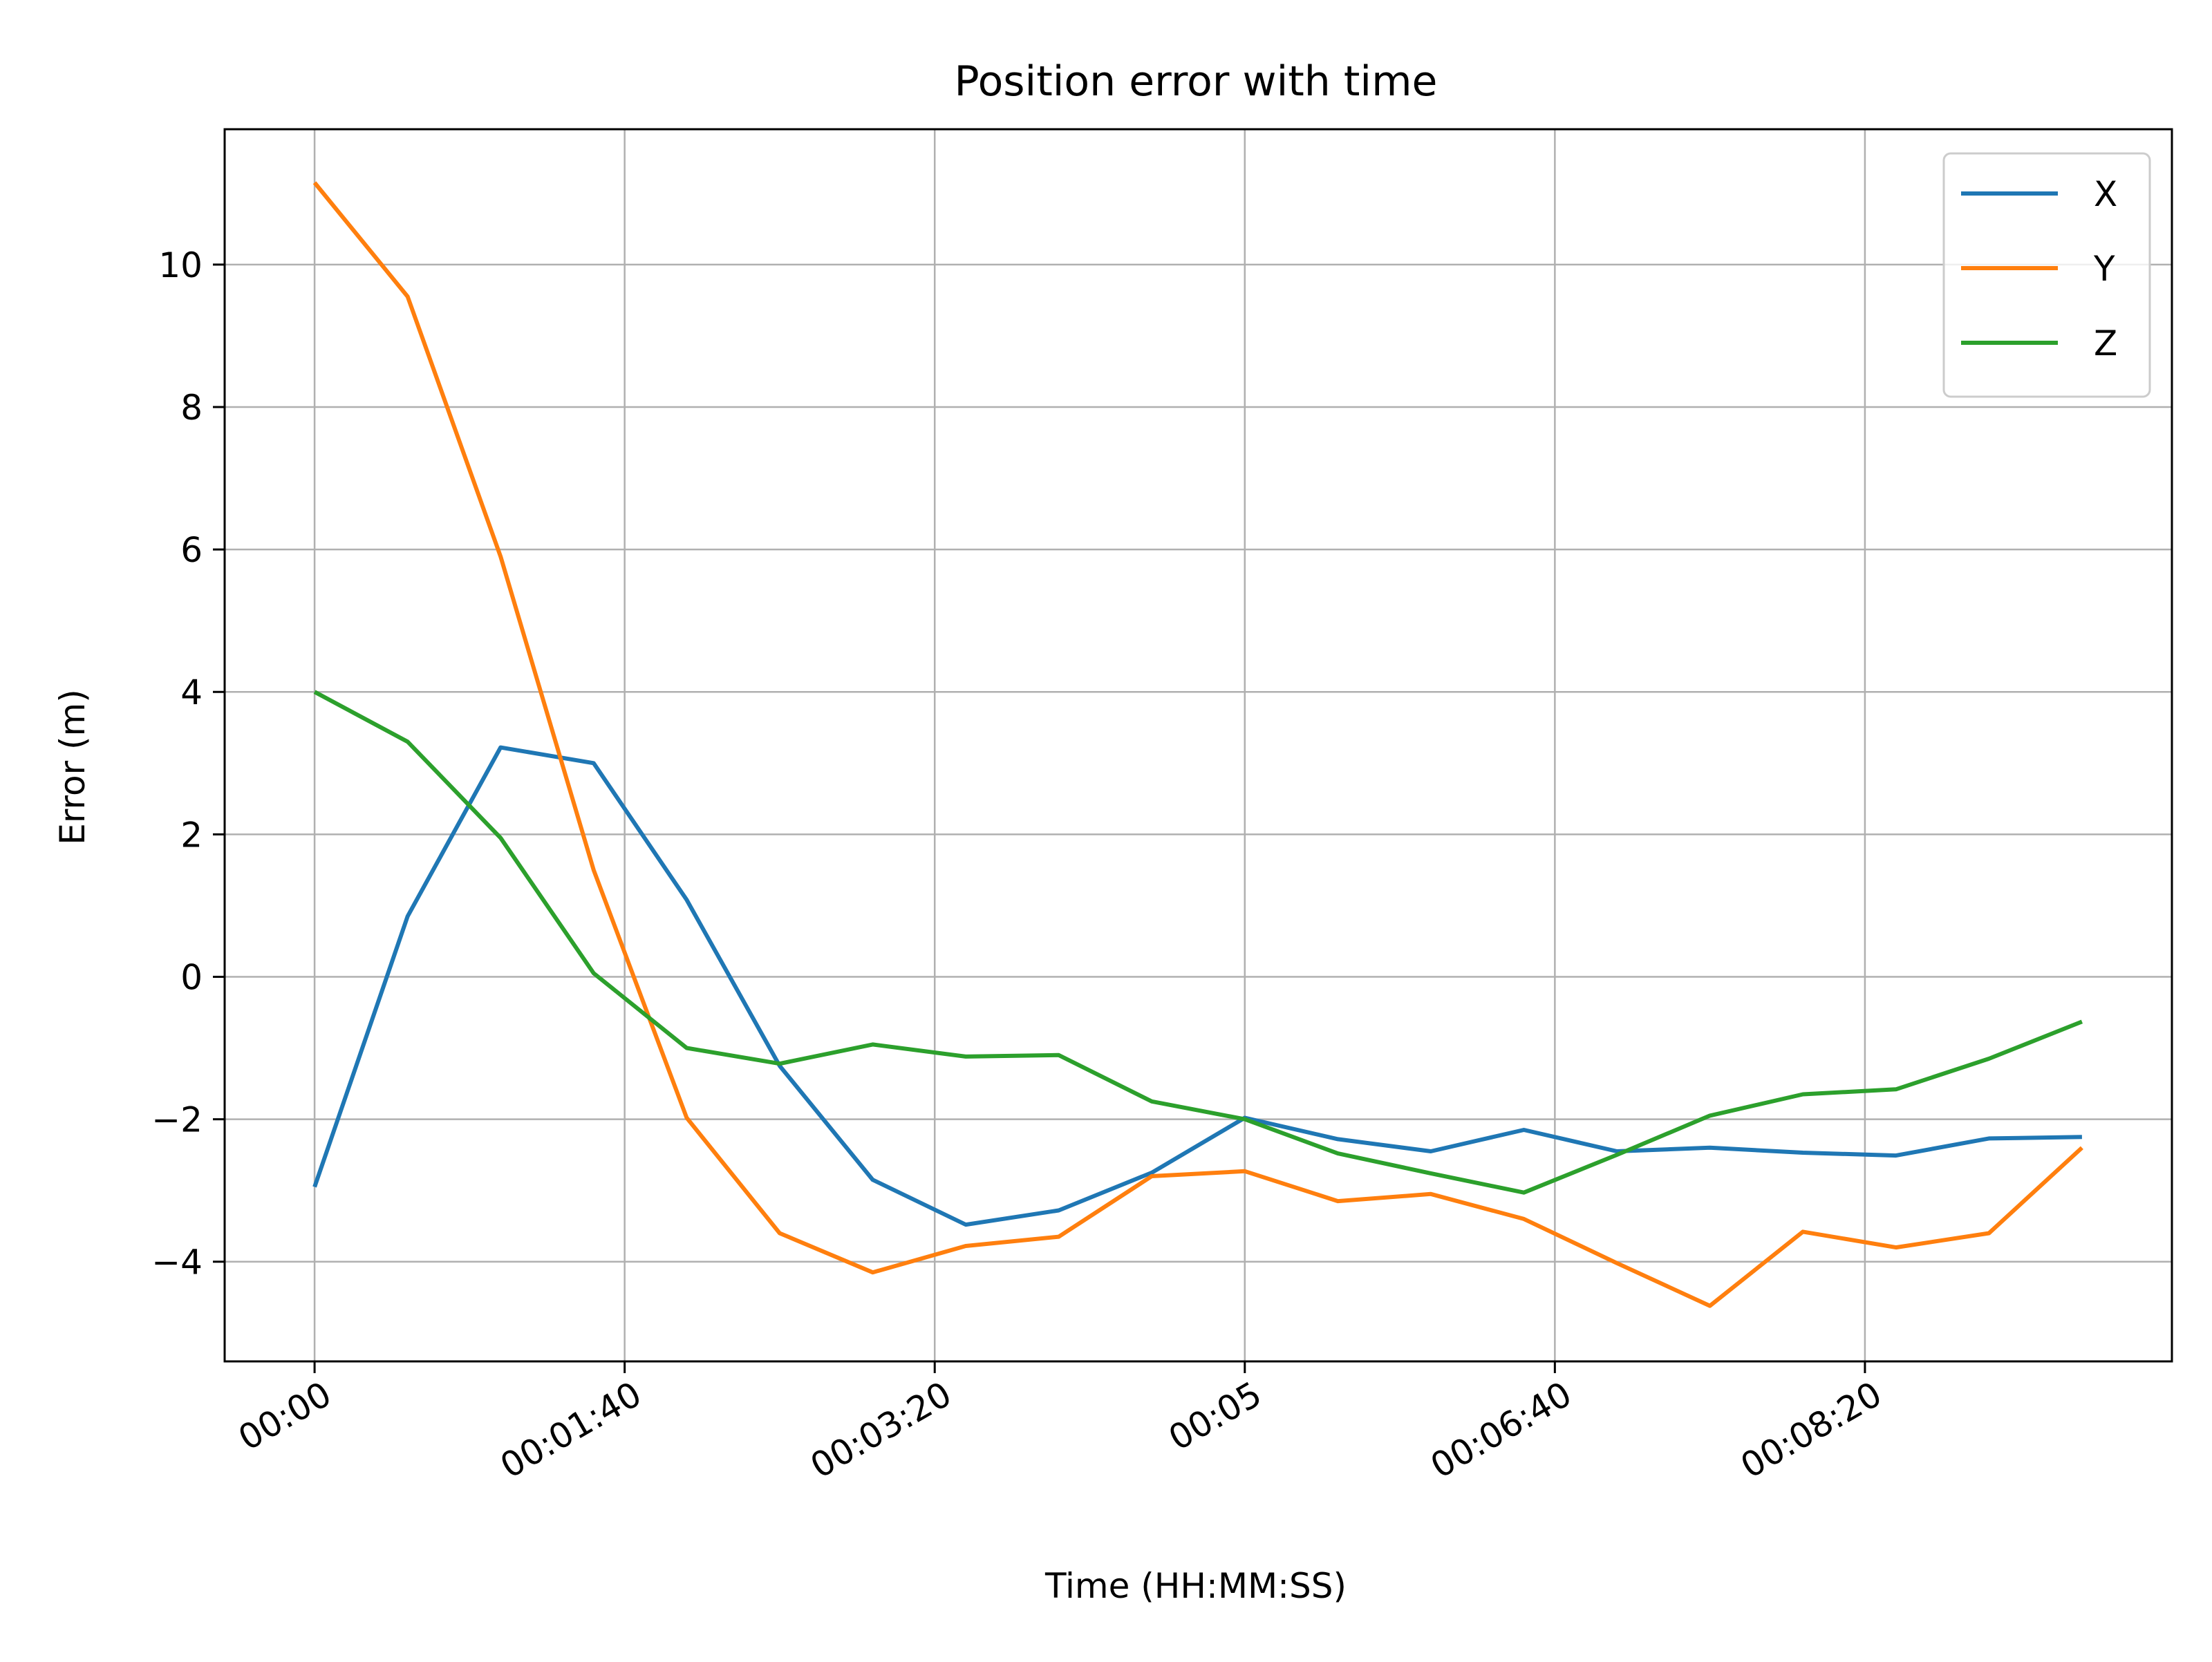  I want to click on y-tick-label: 8, so click(191, 408).